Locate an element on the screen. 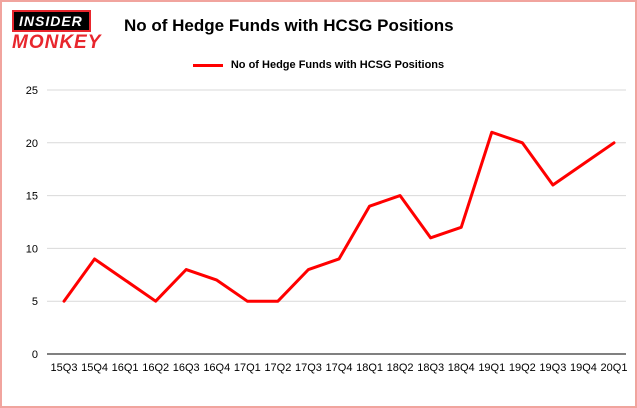 The width and height of the screenshot is (637, 408). y-tick-label: 25 is located at coordinates (32, 91).